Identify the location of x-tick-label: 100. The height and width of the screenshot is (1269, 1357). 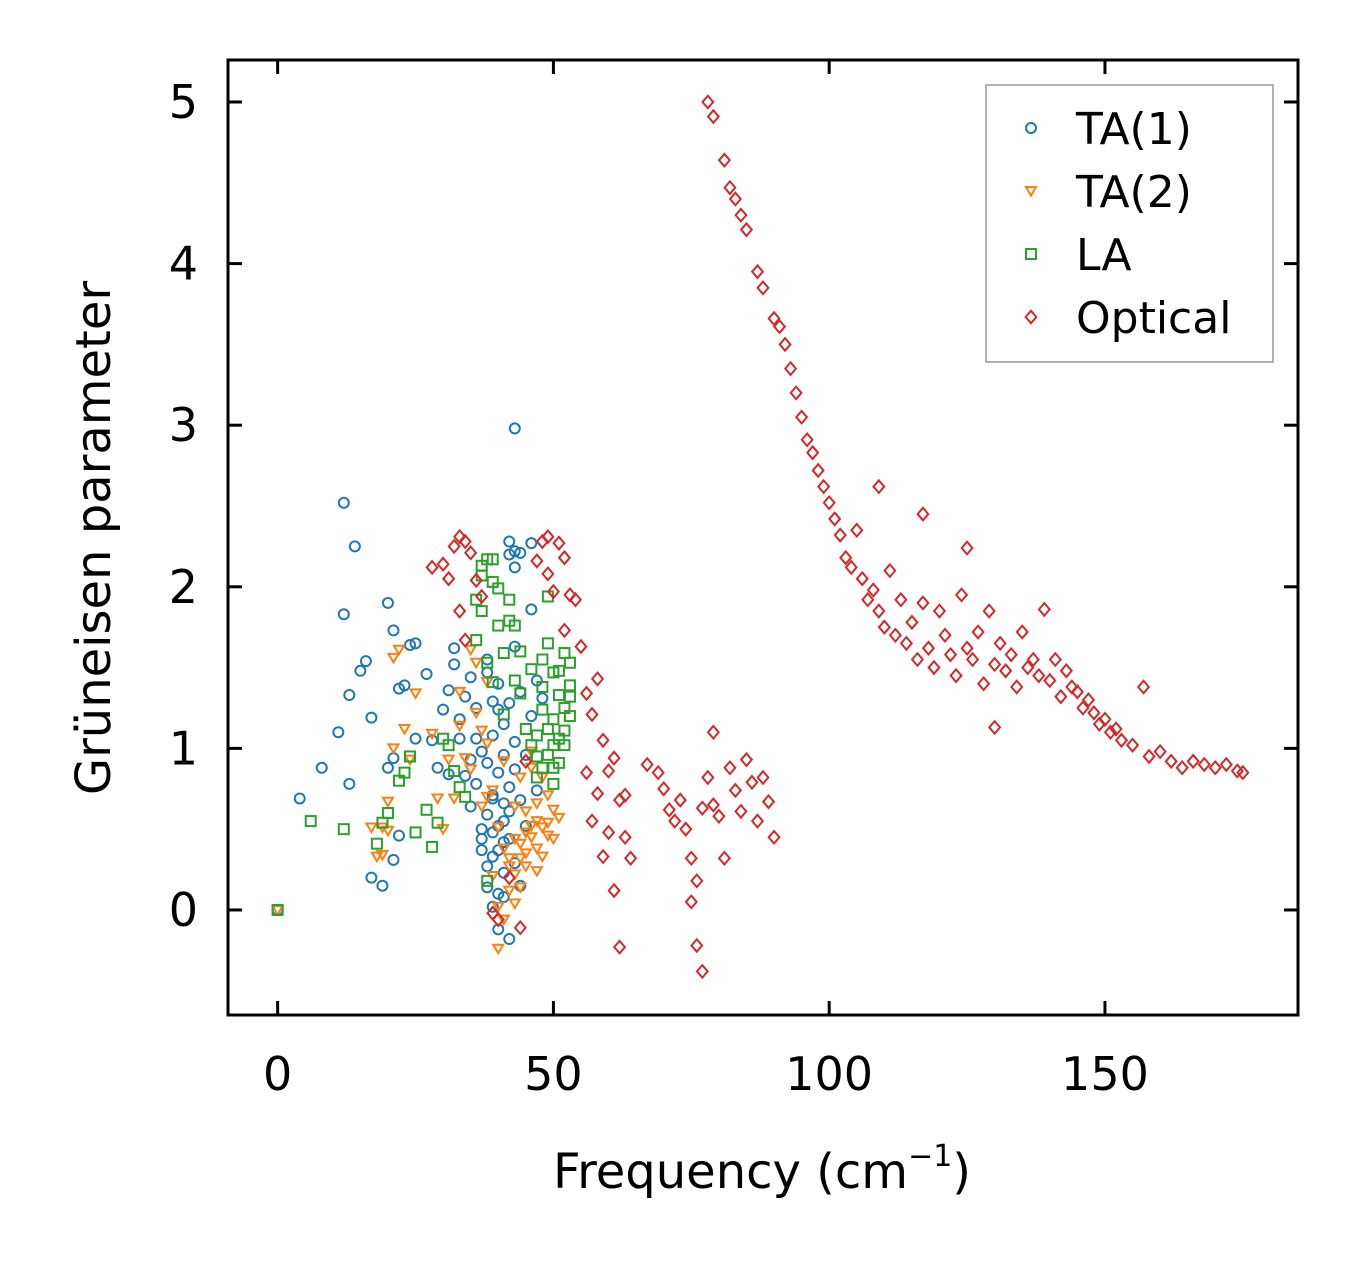
(829, 1074).